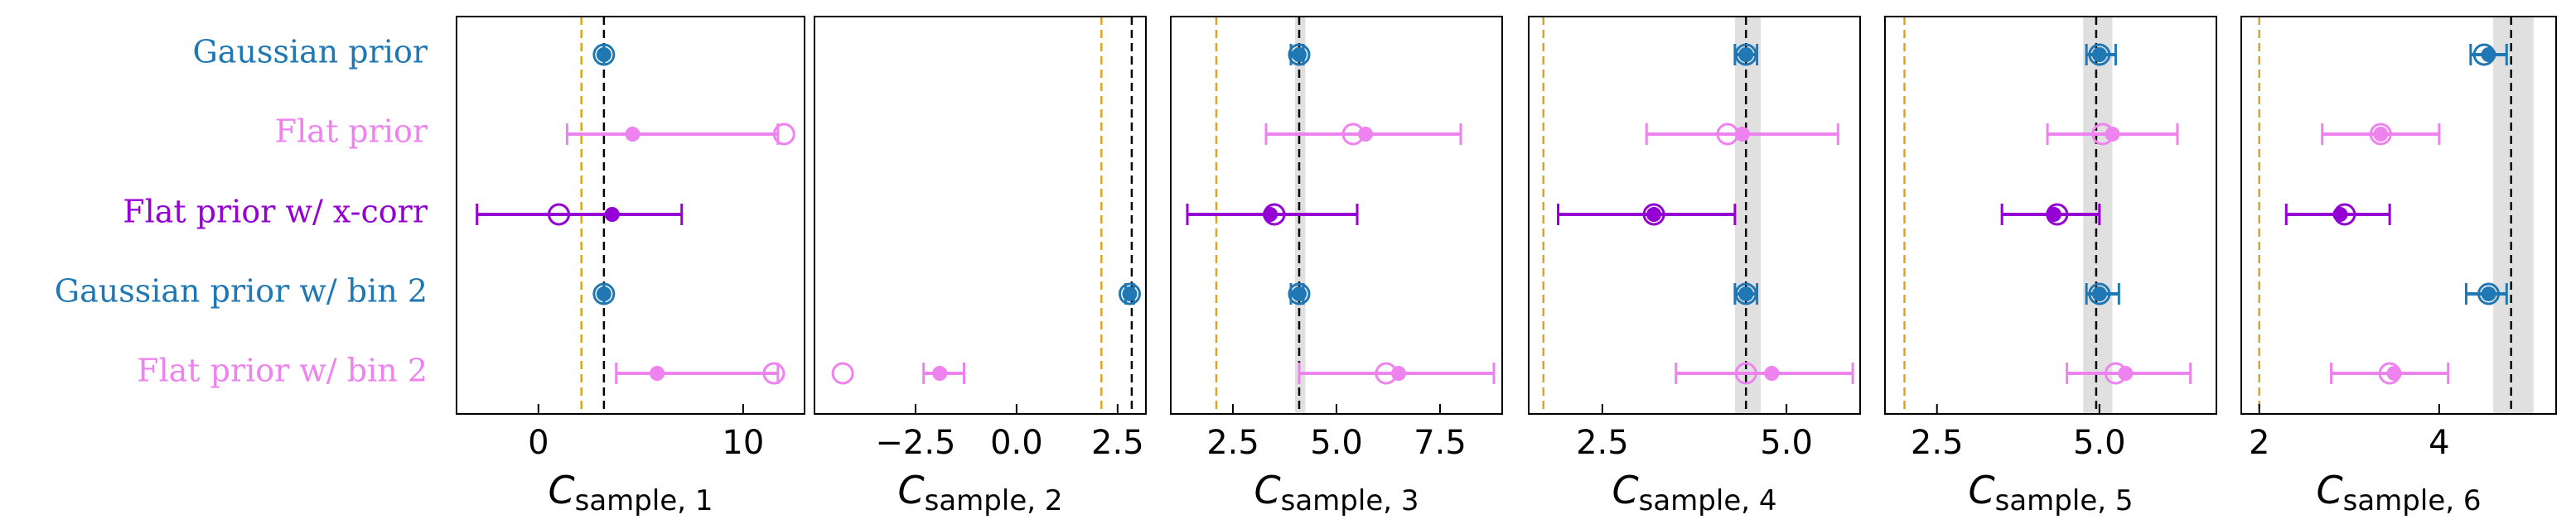  I want to click on x-axis-title-sub: sample, 6, so click(2412, 500).